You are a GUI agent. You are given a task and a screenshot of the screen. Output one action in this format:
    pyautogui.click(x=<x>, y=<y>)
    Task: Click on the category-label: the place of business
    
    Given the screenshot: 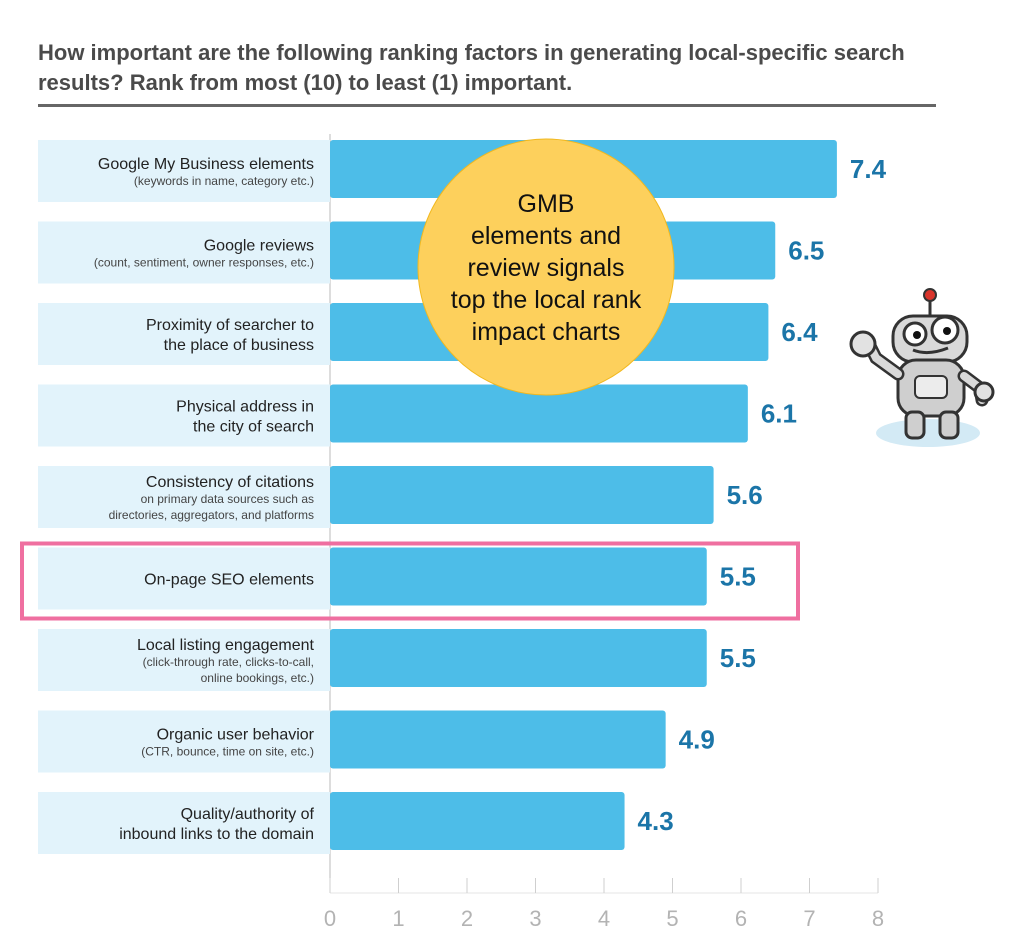 What is the action you would take?
    pyautogui.click(x=239, y=345)
    